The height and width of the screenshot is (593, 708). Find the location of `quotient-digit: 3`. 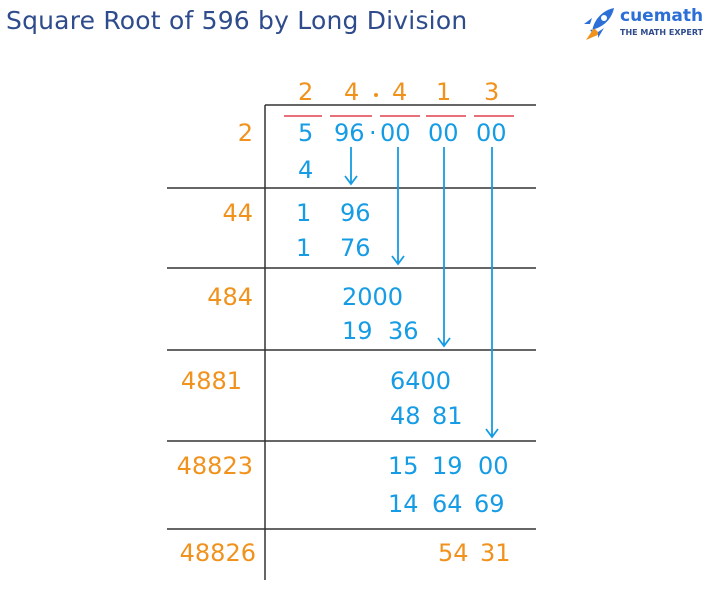

quotient-digit: 3 is located at coordinates (491, 92).